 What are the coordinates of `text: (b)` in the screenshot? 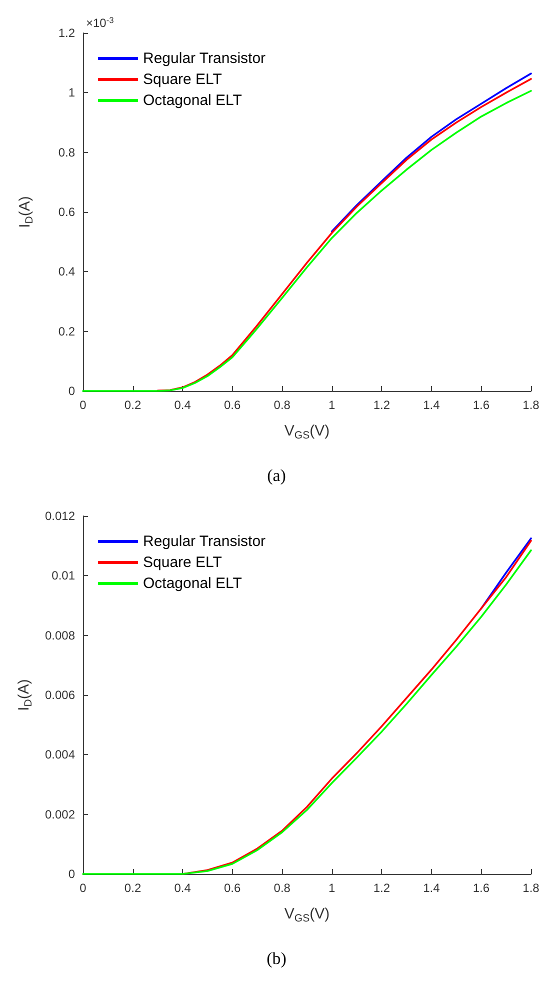 It's located at (276, 958).